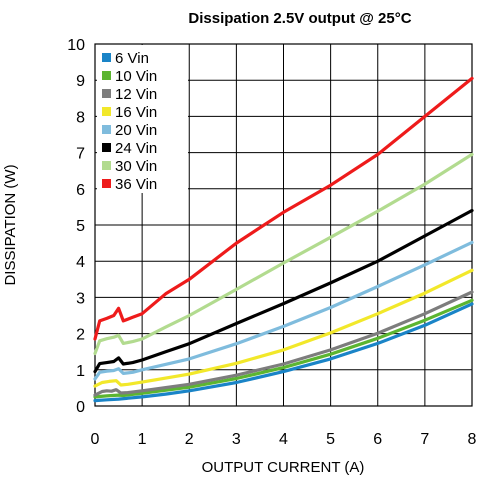  What do you see at coordinates (80, 335) in the screenshot?
I see `y-tick-label-2: 2` at bounding box center [80, 335].